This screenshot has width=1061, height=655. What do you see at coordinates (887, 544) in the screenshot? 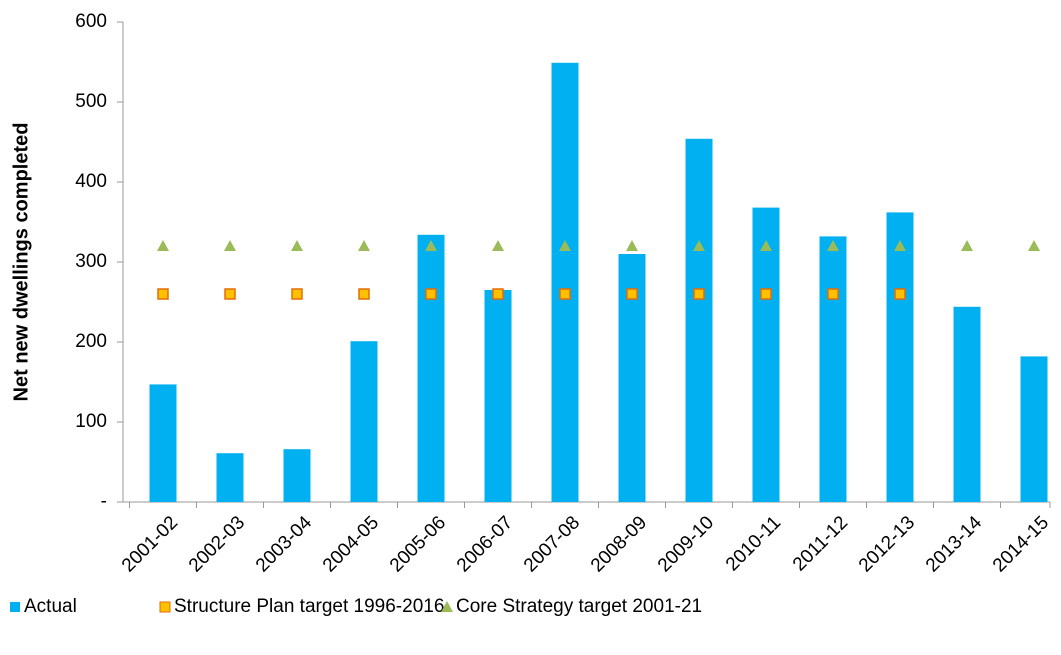
I see `x-tick-label: 2012-13` at bounding box center [887, 544].